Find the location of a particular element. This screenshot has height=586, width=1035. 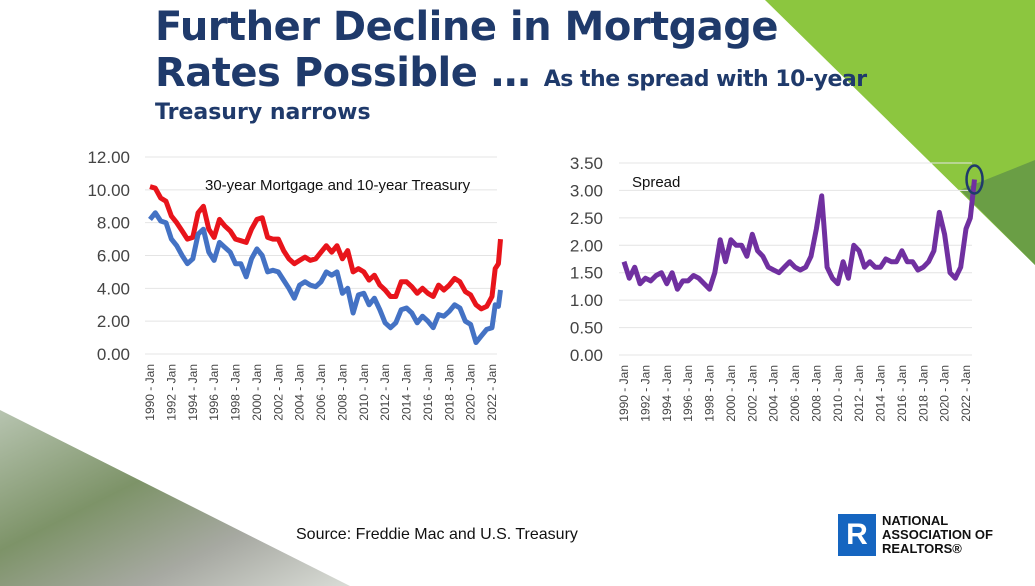

source-note: Source: Freddie Mac and U.S. Treasury is located at coordinates (437, 534).